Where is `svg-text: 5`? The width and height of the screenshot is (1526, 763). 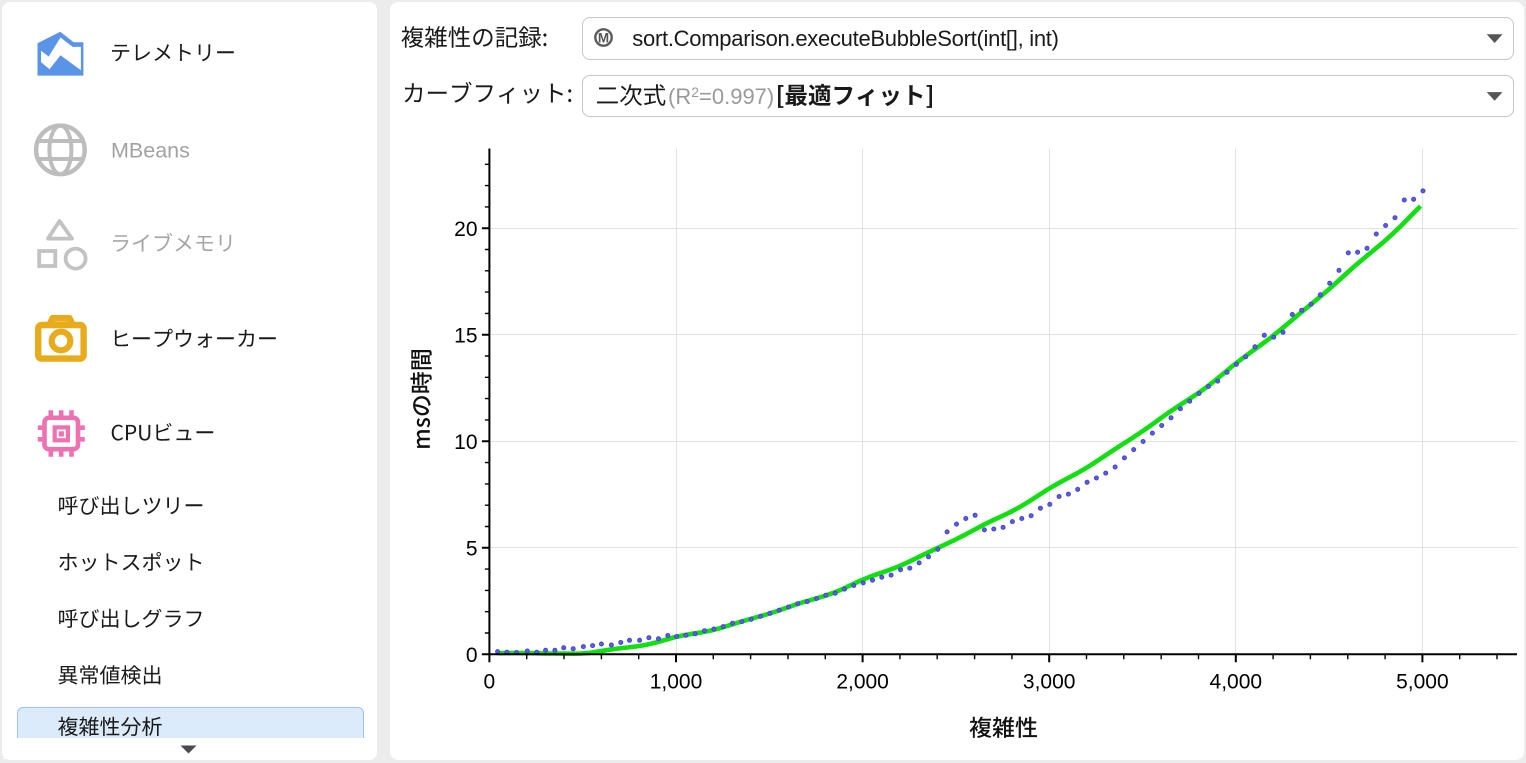 svg-text: 5 is located at coordinates (472, 549).